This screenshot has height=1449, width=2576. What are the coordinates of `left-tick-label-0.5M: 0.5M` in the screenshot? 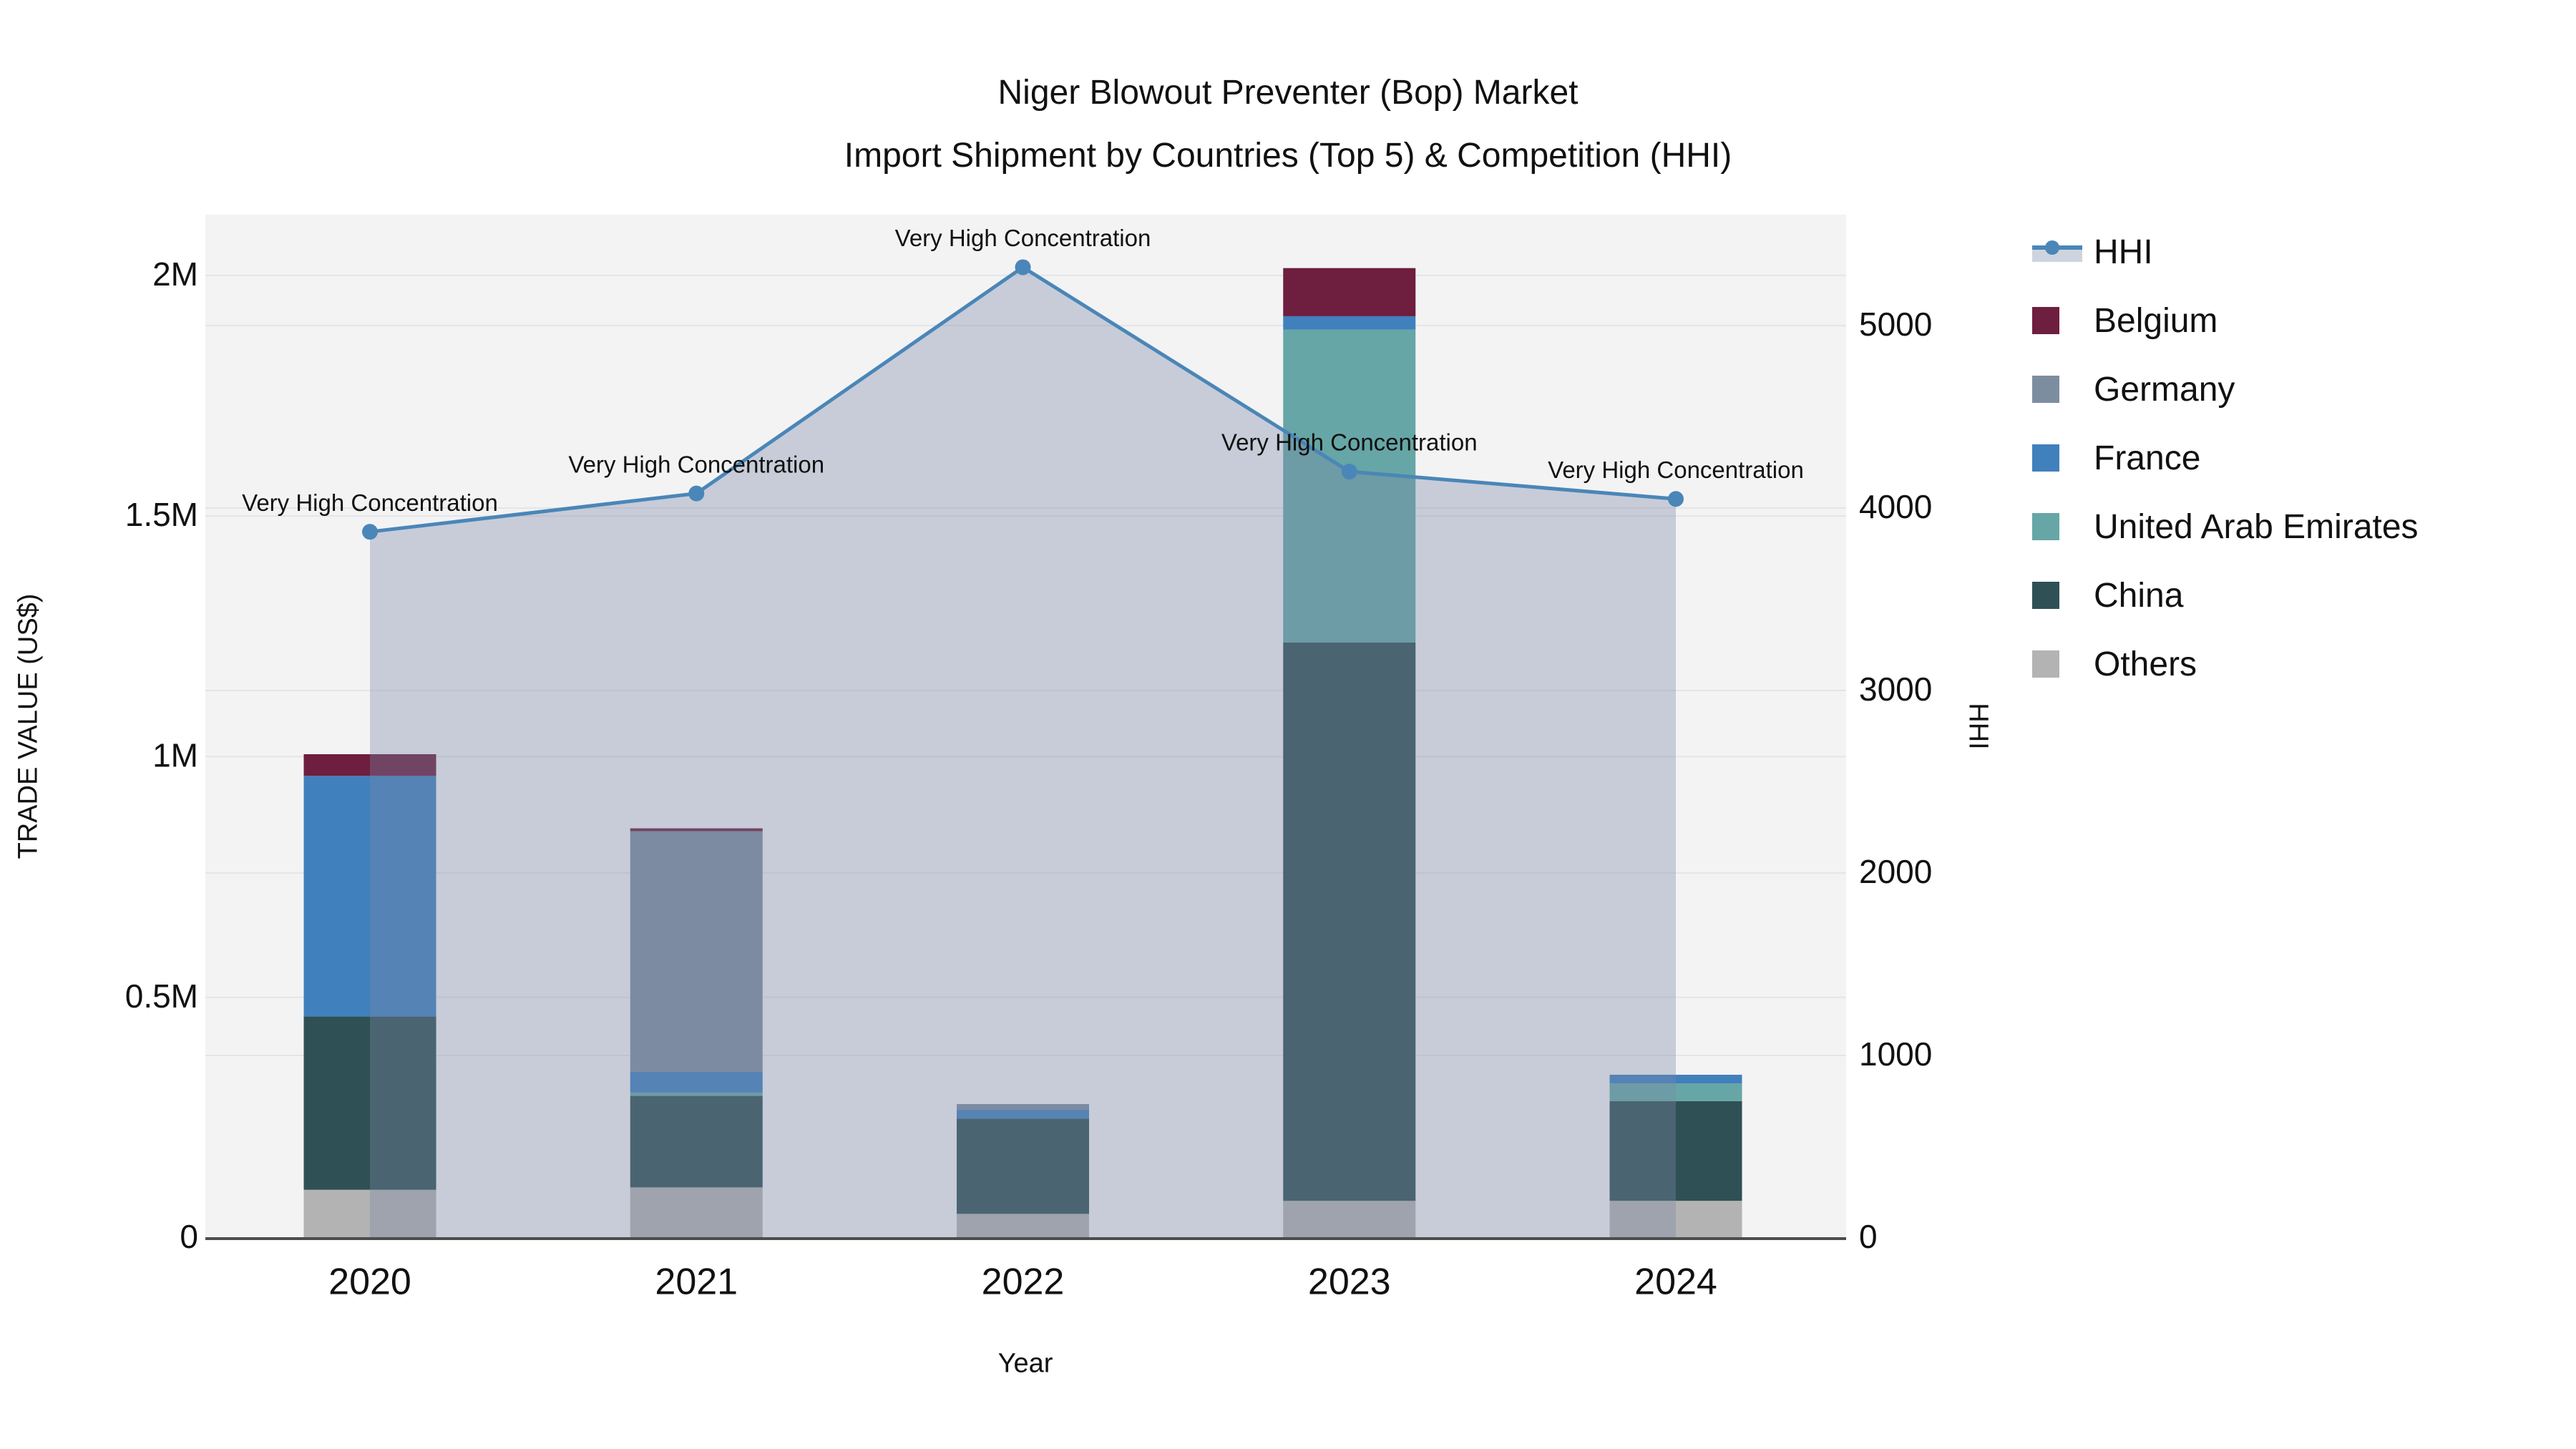 It's located at (161, 996).